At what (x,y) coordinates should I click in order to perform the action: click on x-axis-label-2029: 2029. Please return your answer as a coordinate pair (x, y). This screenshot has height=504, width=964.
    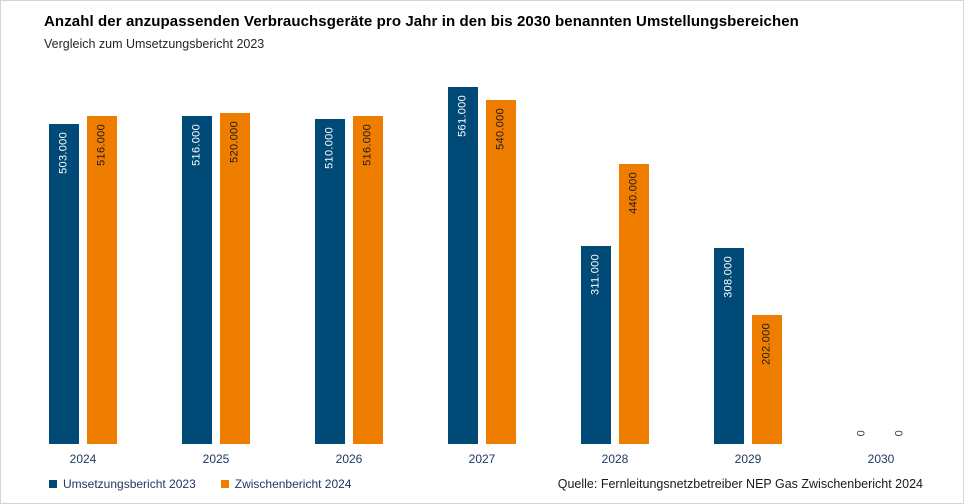
    Looking at the image, I should click on (748, 459).